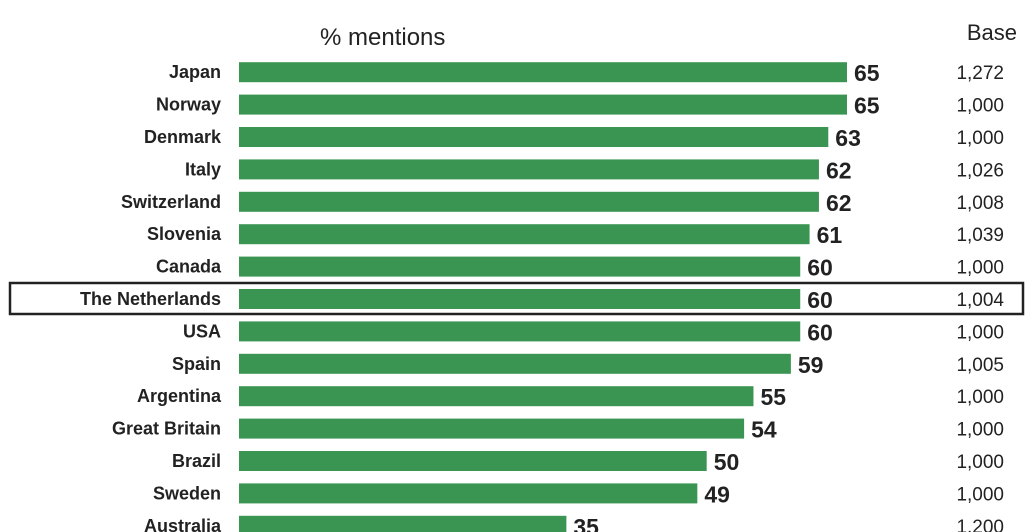 This screenshot has height=532, width=1026. What do you see at coordinates (764, 430) in the screenshot?
I see `value-label-great-britain: 54` at bounding box center [764, 430].